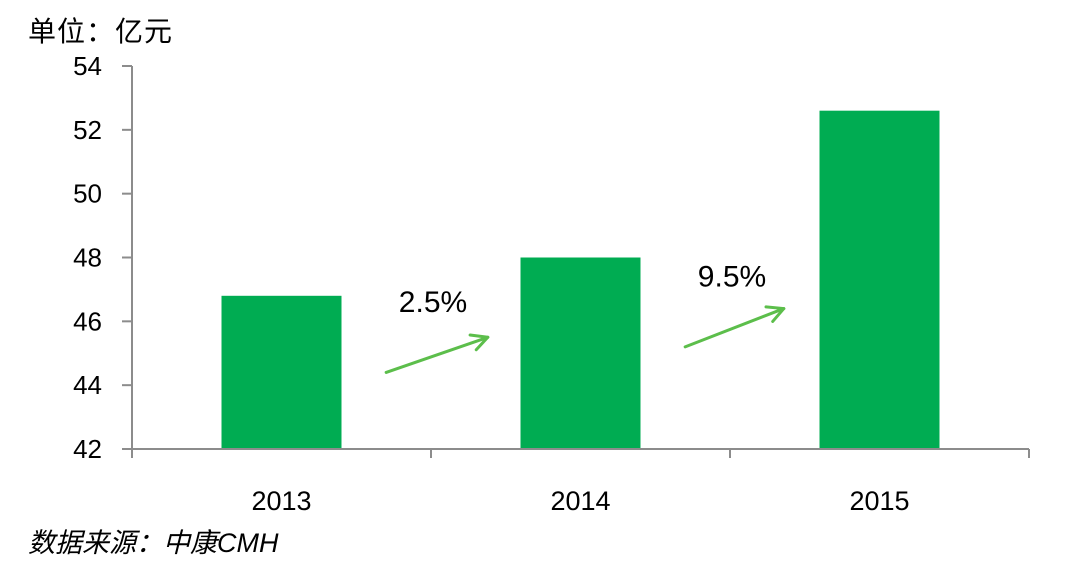  Describe the element at coordinates (879, 501) in the screenshot. I see `x-axis-tick-label: 2015` at that location.